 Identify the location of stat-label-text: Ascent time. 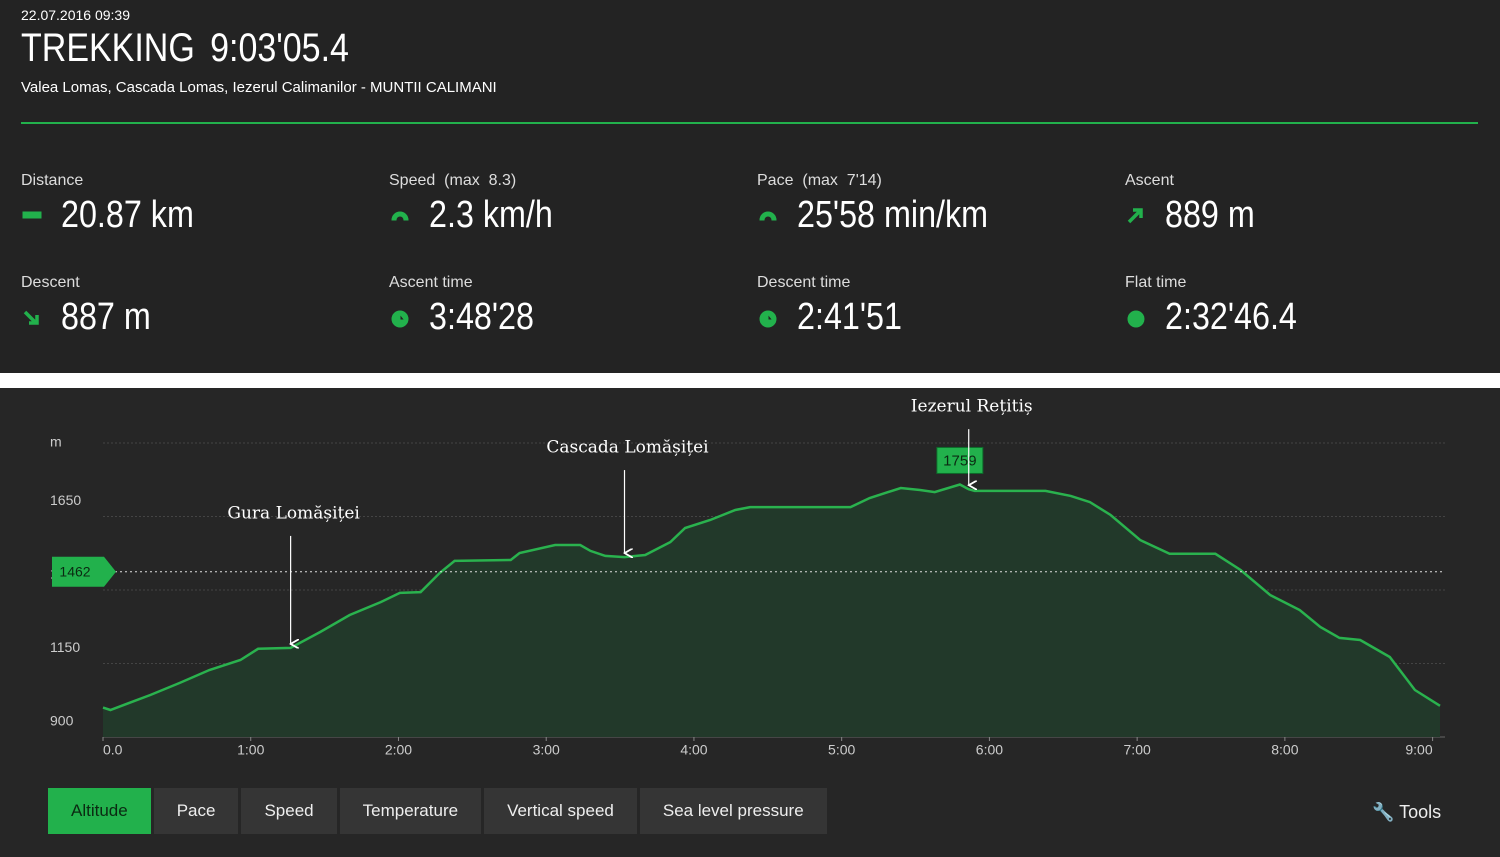
(431, 282).